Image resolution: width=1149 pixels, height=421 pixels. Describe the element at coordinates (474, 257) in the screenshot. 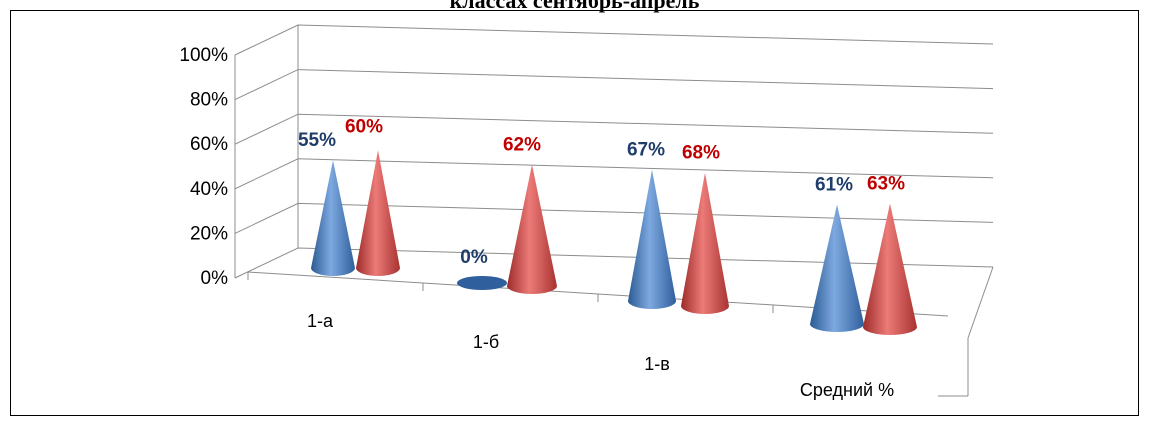

I see `data-label: 0%` at that location.